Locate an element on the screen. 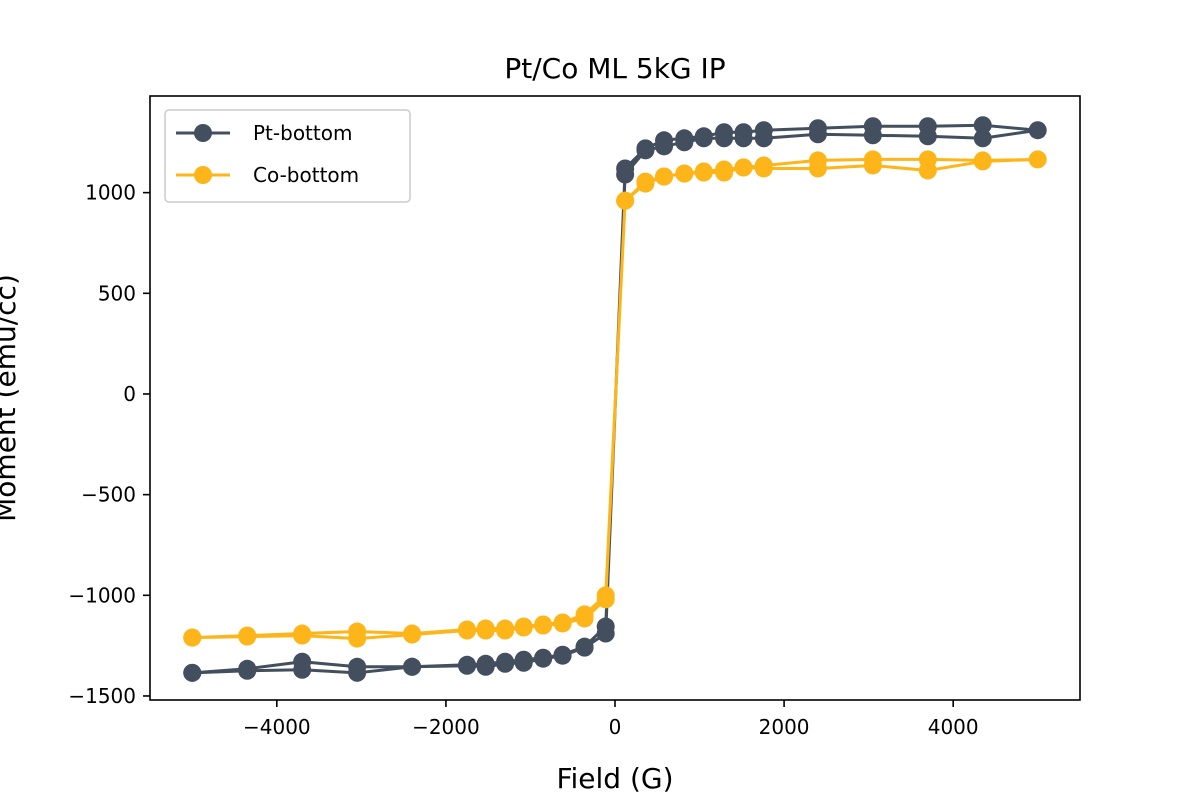 The image size is (1200, 800). legend-label-pt-bottom: Pt-bottom is located at coordinates (302, 133).